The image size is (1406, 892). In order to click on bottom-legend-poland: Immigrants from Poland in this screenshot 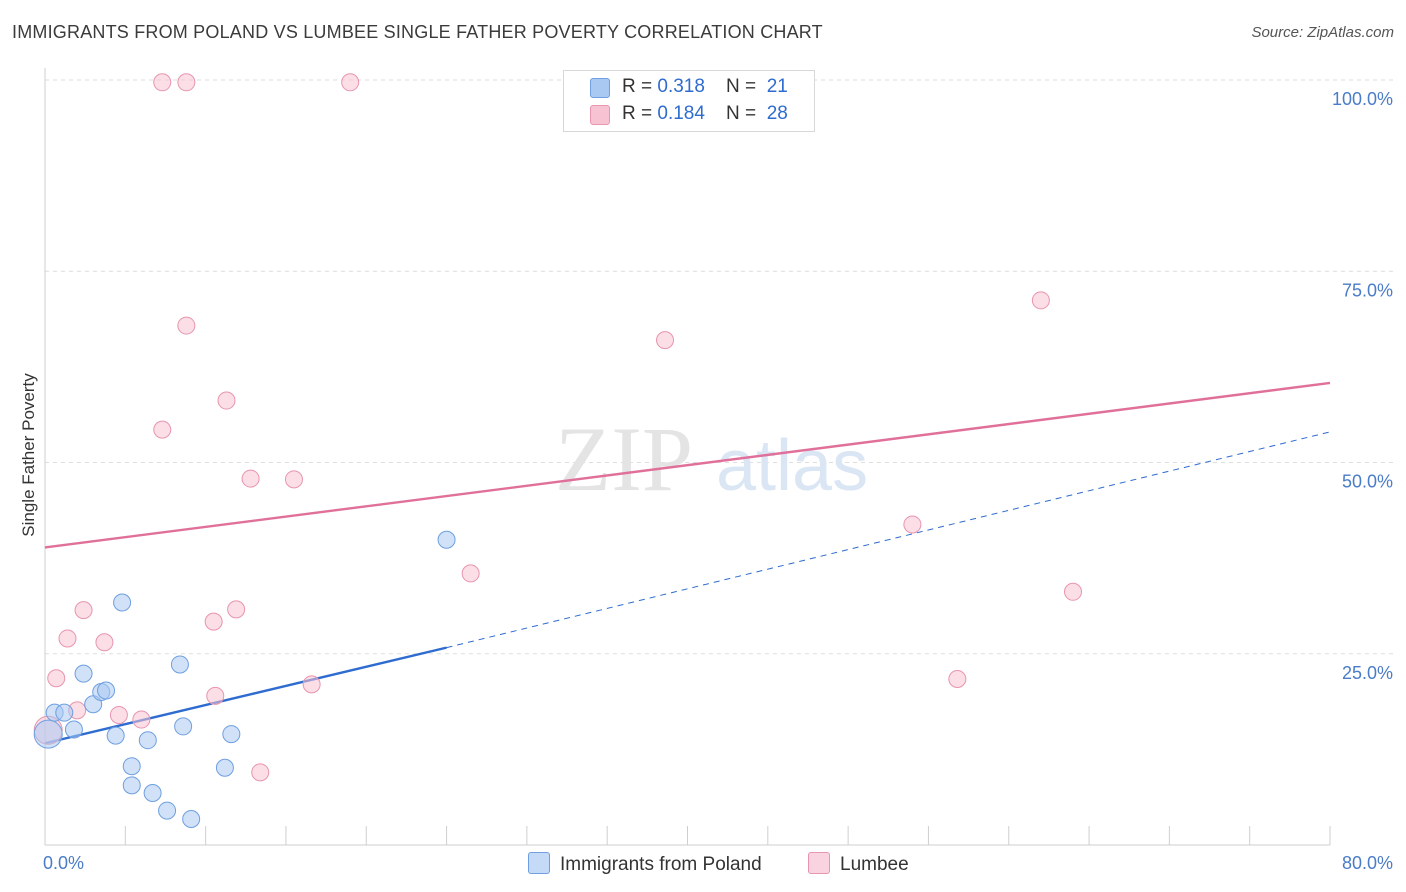, I will do `click(645, 864)`.